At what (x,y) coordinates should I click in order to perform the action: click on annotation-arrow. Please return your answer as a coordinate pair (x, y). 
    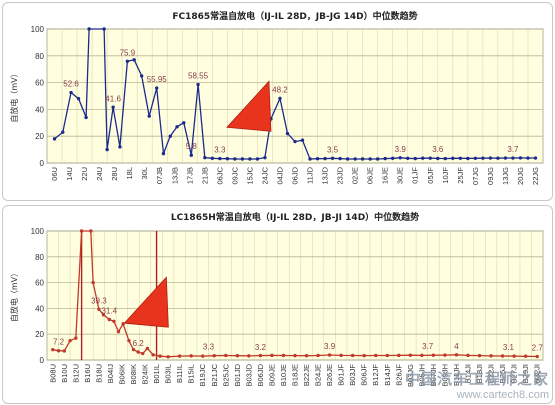
    Looking at the image, I should click on (249, 106).